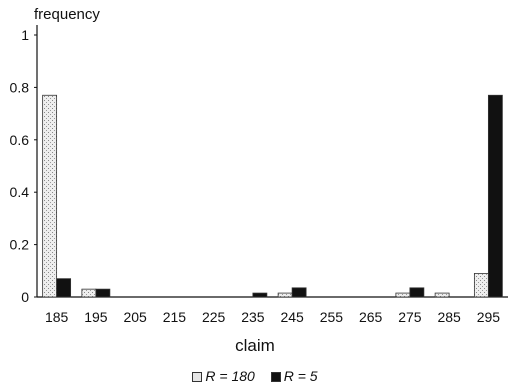 This screenshot has height=392, width=510. What do you see at coordinates (300, 376) in the screenshot?
I see `legend-label-r5: R = 5` at bounding box center [300, 376].